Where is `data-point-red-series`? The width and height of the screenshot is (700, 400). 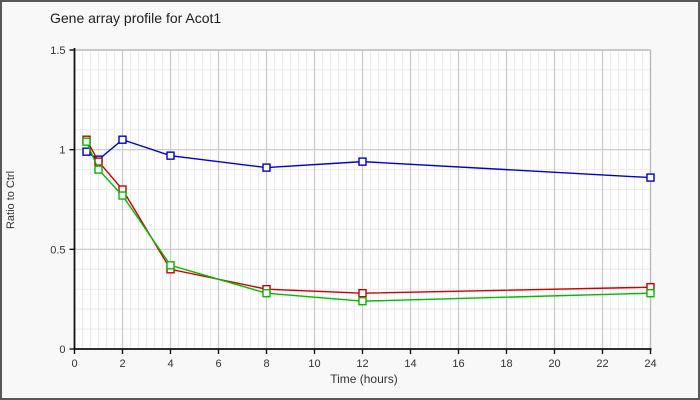 data-point-red-series is located at coordinates (362, 293).